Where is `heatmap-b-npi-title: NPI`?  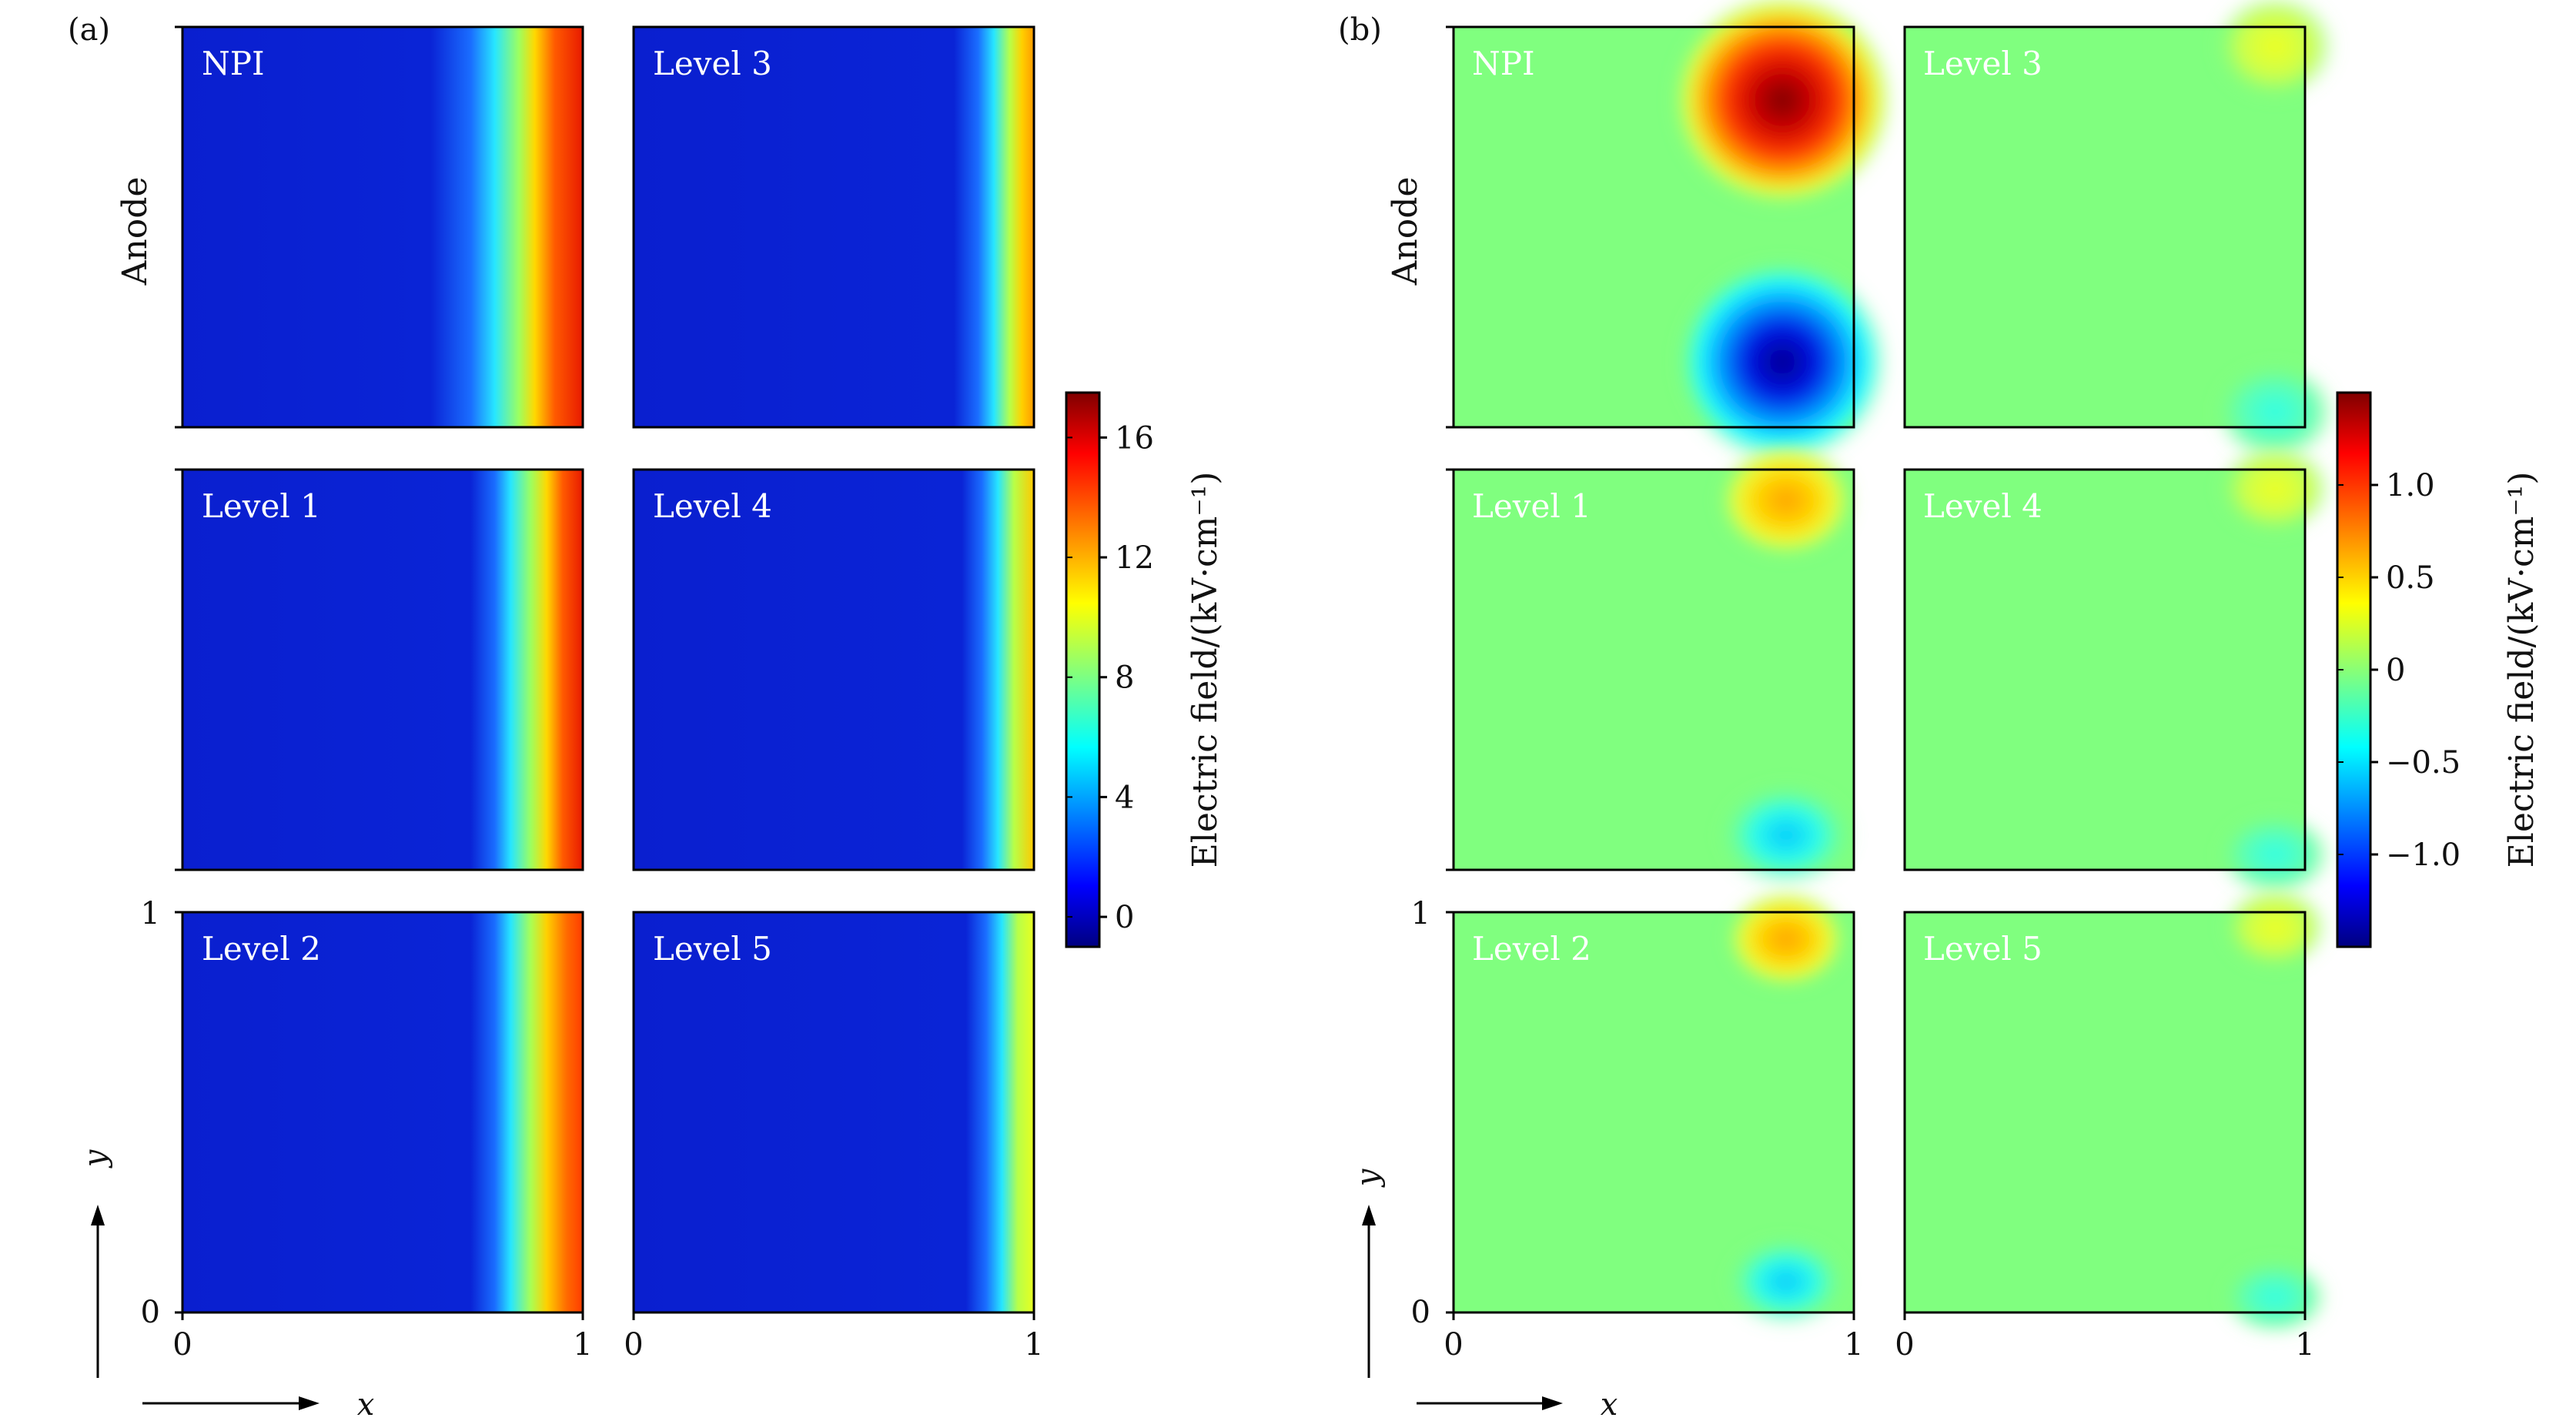 heatmap-b-npi-title: NPI is located at coordinates (1504, 63).